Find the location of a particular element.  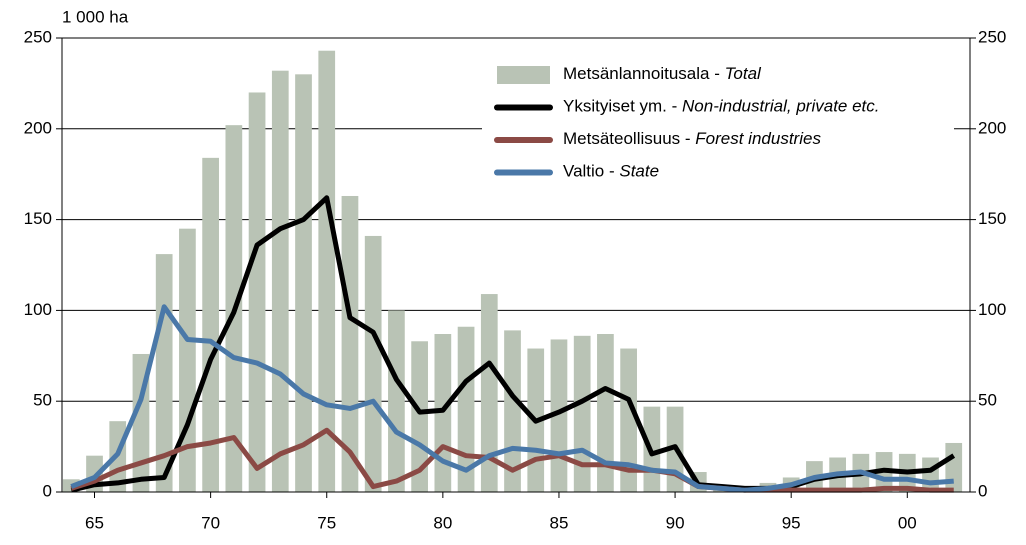

x-tick-label: 75 is located at coordinates (326, 522).